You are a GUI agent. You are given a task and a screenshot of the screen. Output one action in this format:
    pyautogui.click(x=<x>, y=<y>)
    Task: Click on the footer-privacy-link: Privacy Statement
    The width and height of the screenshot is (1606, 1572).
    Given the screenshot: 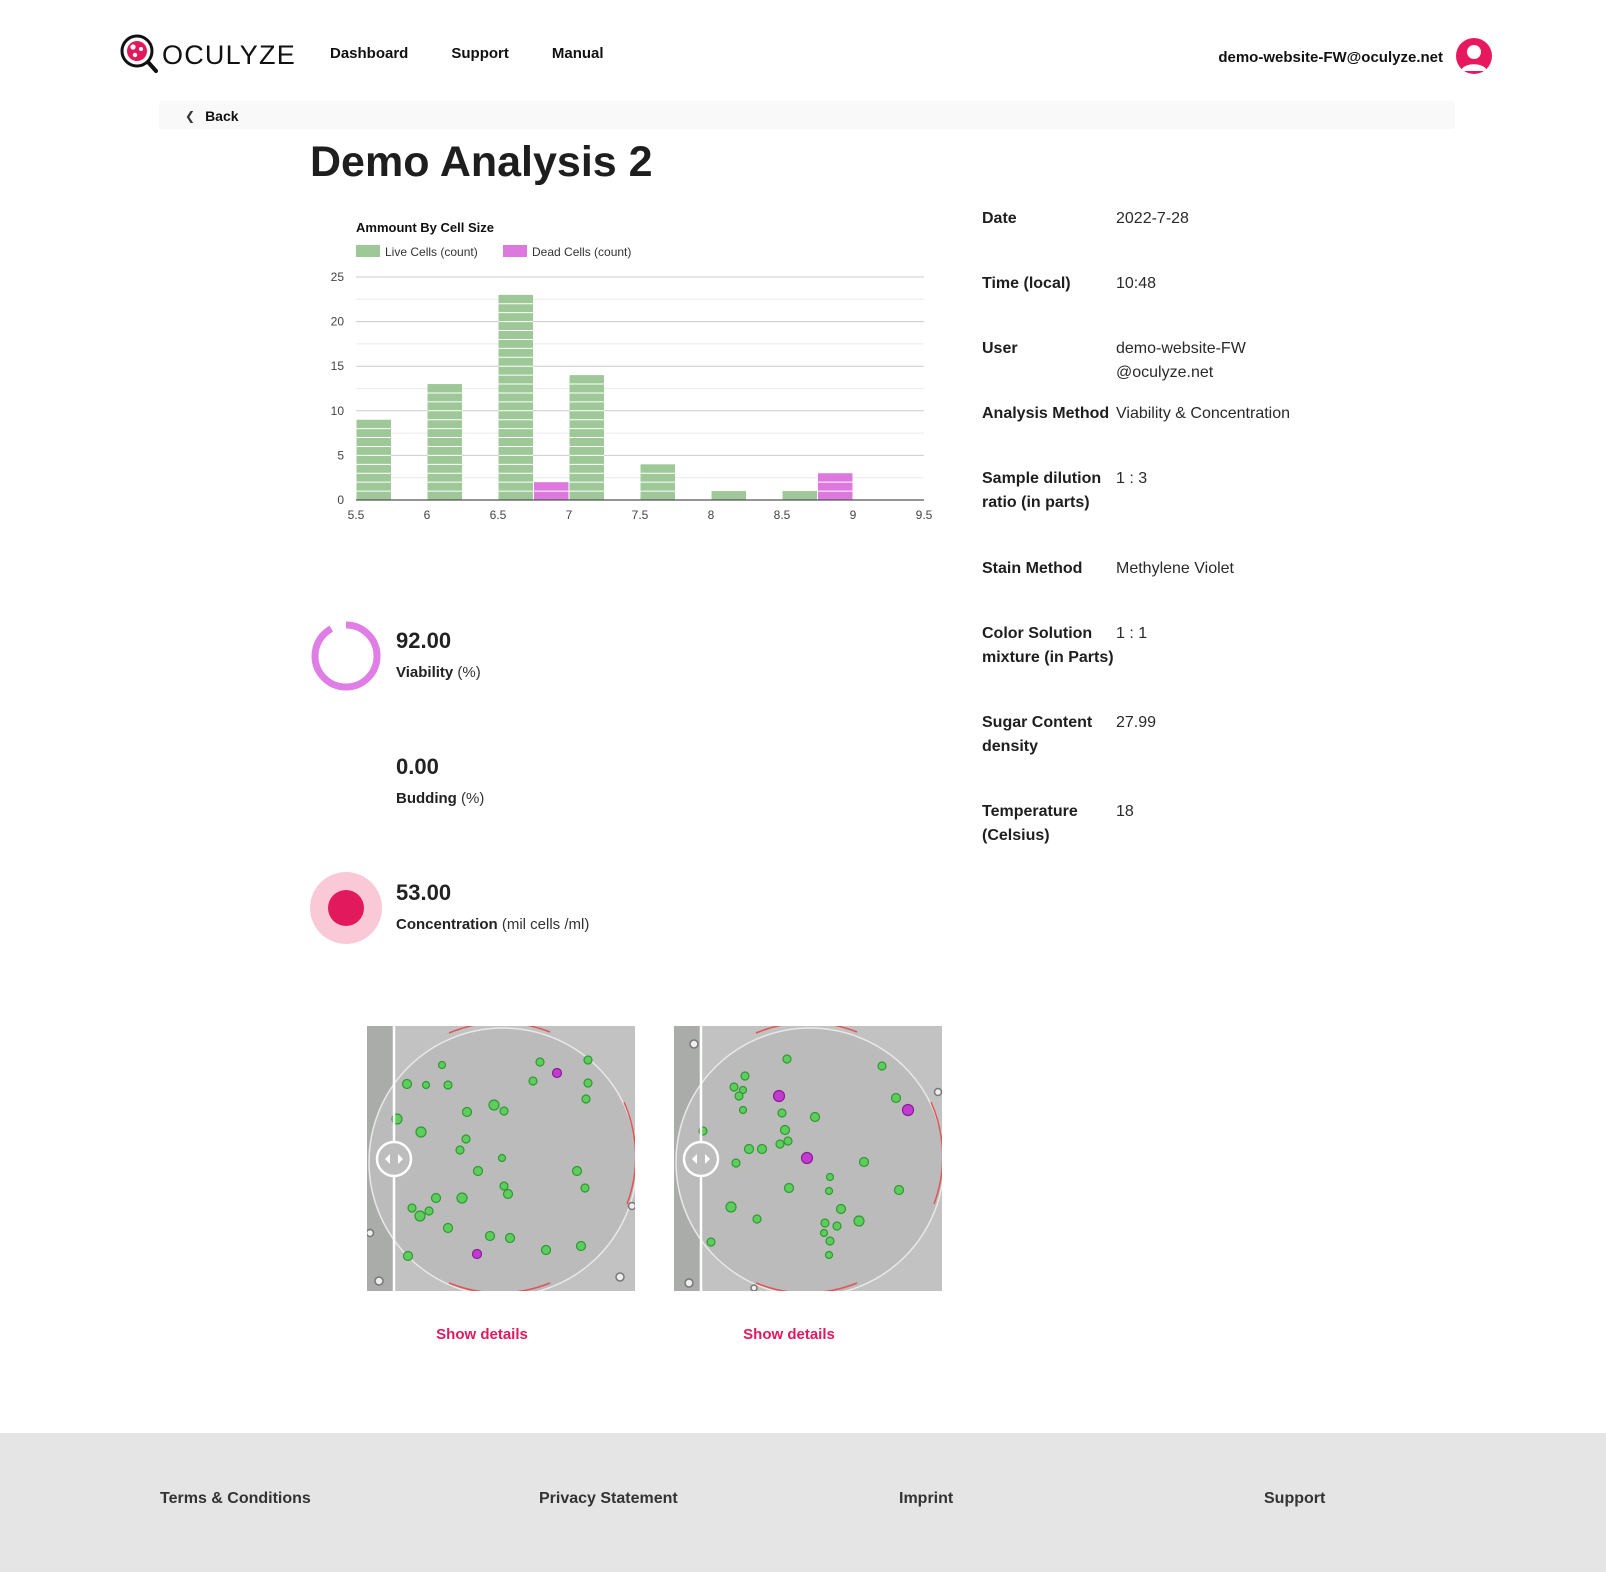 What is the action you would take?
    pyautogui.click(x=608, y=1498)
    